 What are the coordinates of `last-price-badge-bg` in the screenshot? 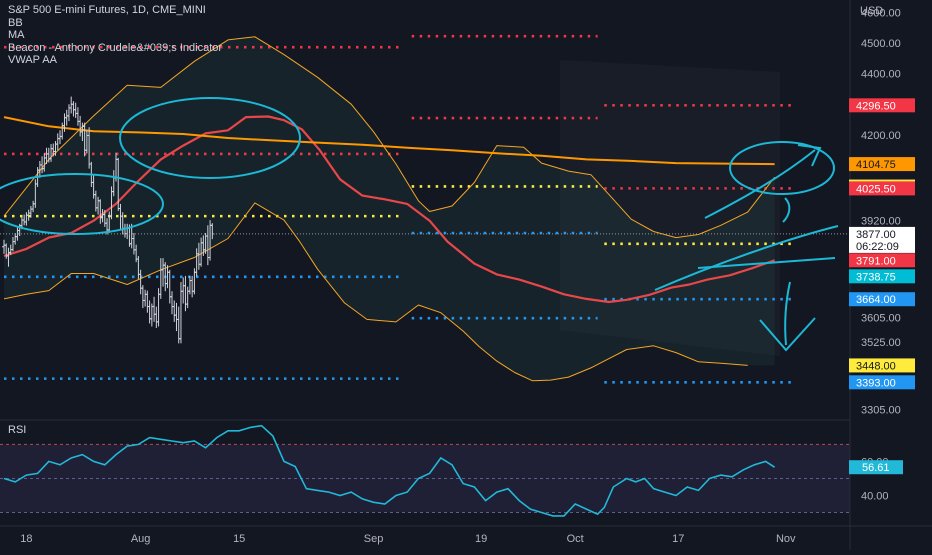 It's located at (882, 239).